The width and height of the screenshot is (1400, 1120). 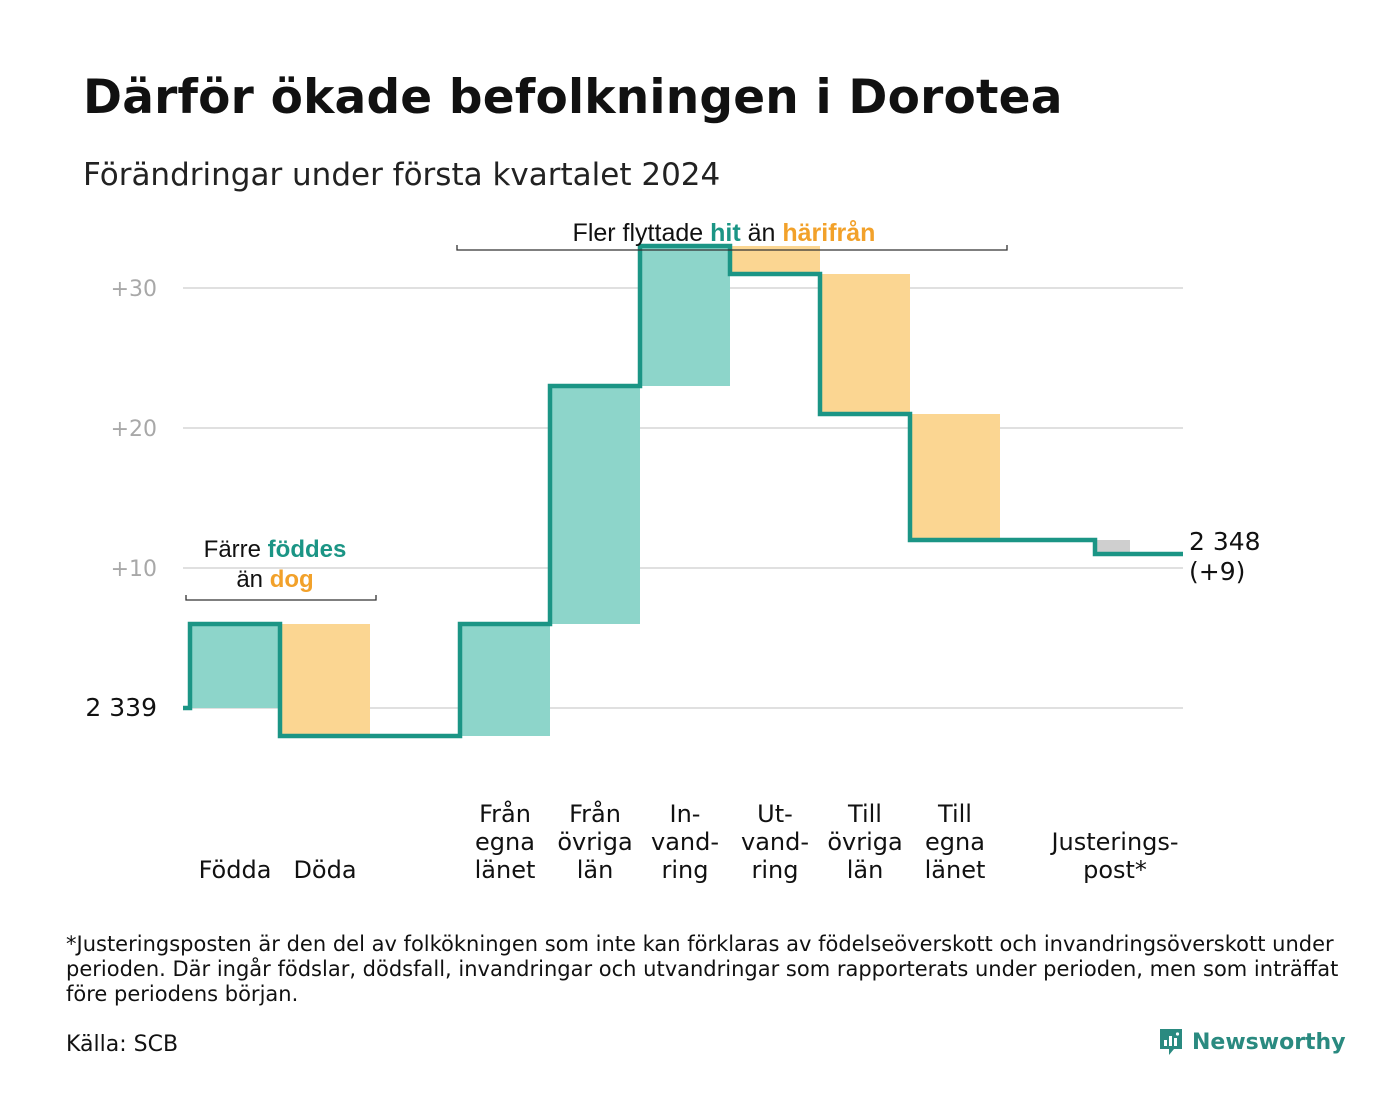 I want to click on category-label: Döda, so click(x=324, y=870).